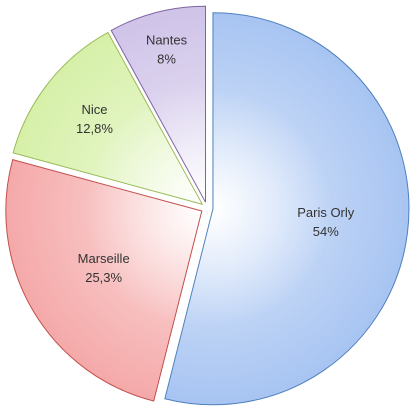 The width and height of the screenshot is (414, 410). I want to click on slice-value-label: 25,3%, so click(103, 277).